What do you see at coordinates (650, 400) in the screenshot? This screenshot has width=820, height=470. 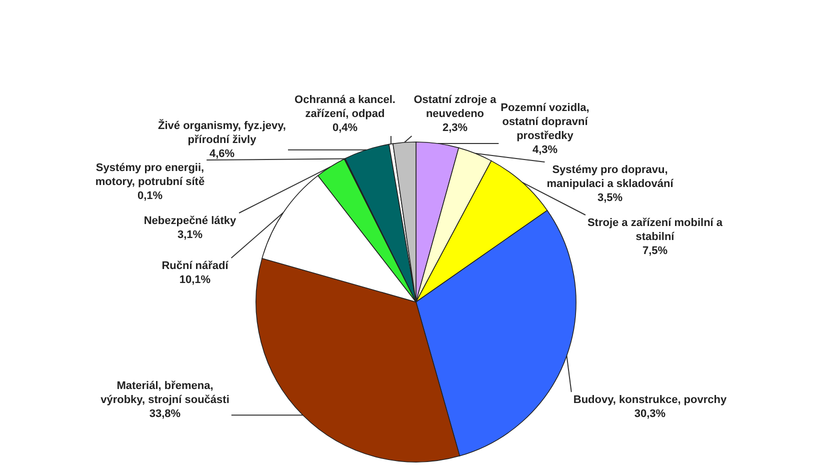 I see `slice-label: Budovy, konstrukce, povrchy` at bounding box center [650, 400].